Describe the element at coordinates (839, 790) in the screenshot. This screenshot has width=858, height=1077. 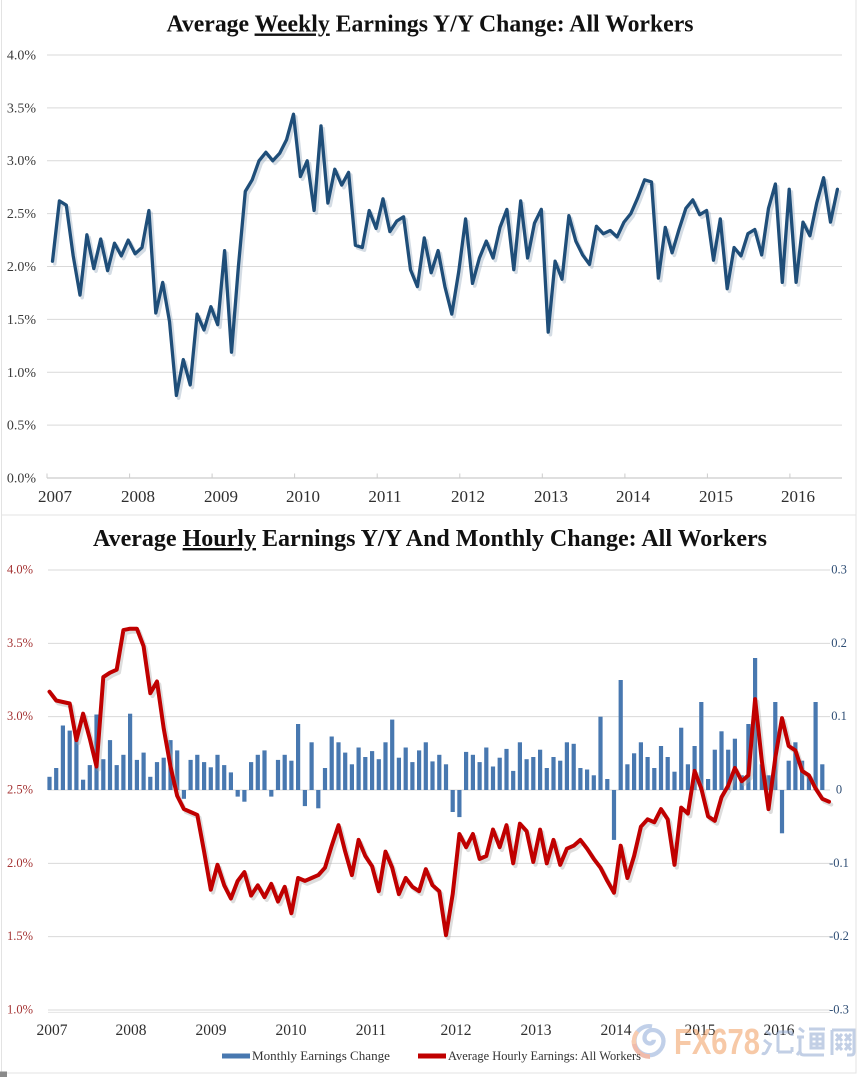
I see `svg-text: 0` at that location.